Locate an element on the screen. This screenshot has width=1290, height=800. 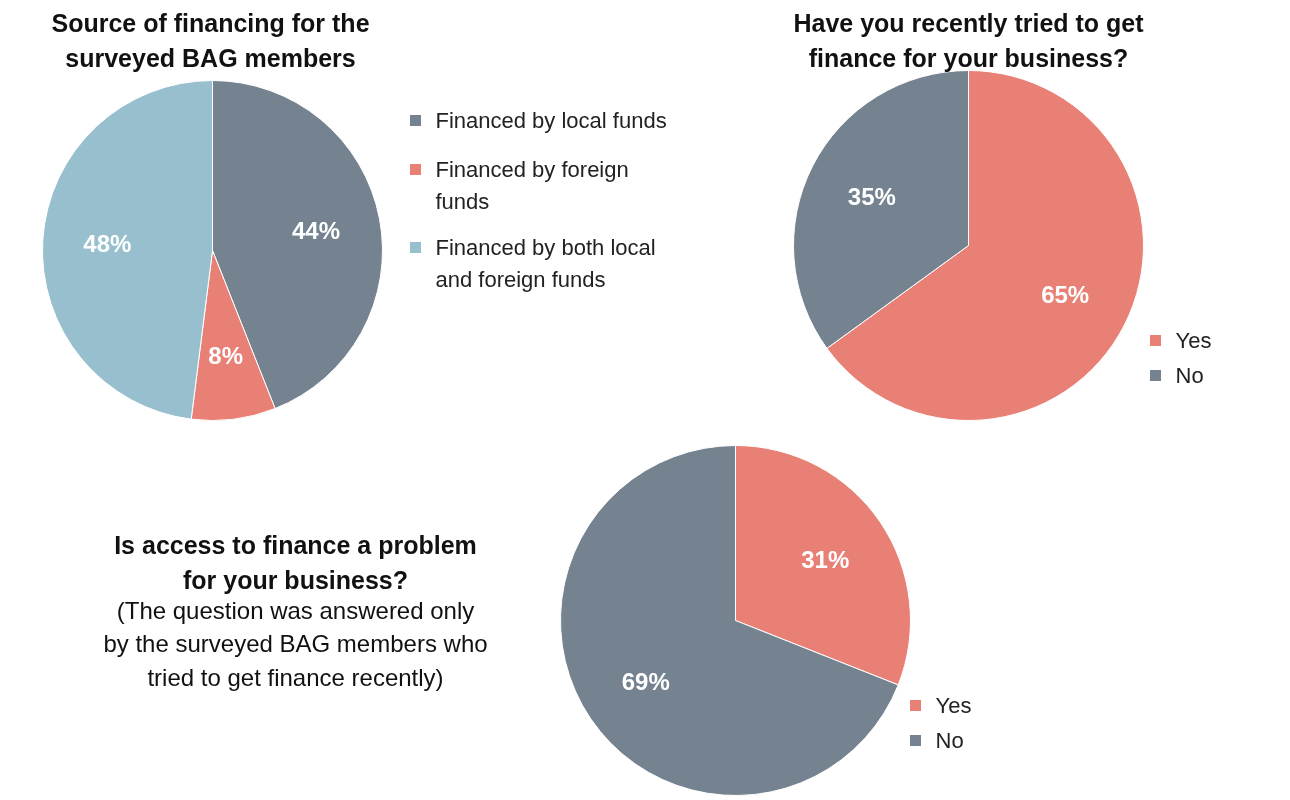
legend-label: Financed by both local and foreign funds is located at coordinates (545, 263).